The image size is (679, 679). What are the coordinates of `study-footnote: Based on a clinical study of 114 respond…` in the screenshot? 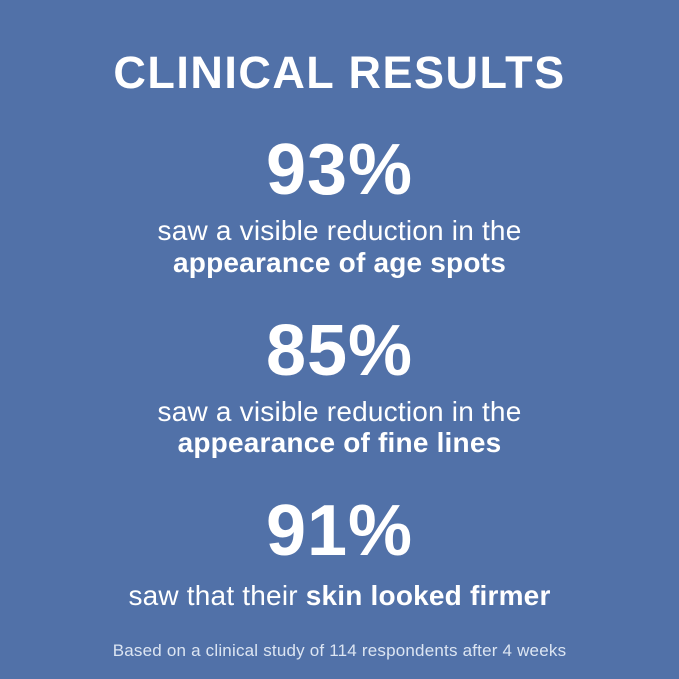 It's located at (339, 651).